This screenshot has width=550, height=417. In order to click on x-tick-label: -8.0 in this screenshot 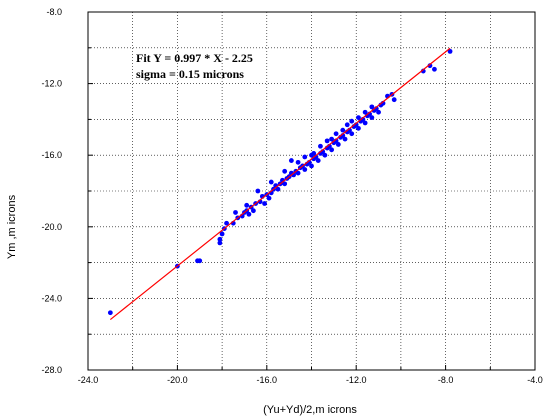, I will do `click(446, 380)`.